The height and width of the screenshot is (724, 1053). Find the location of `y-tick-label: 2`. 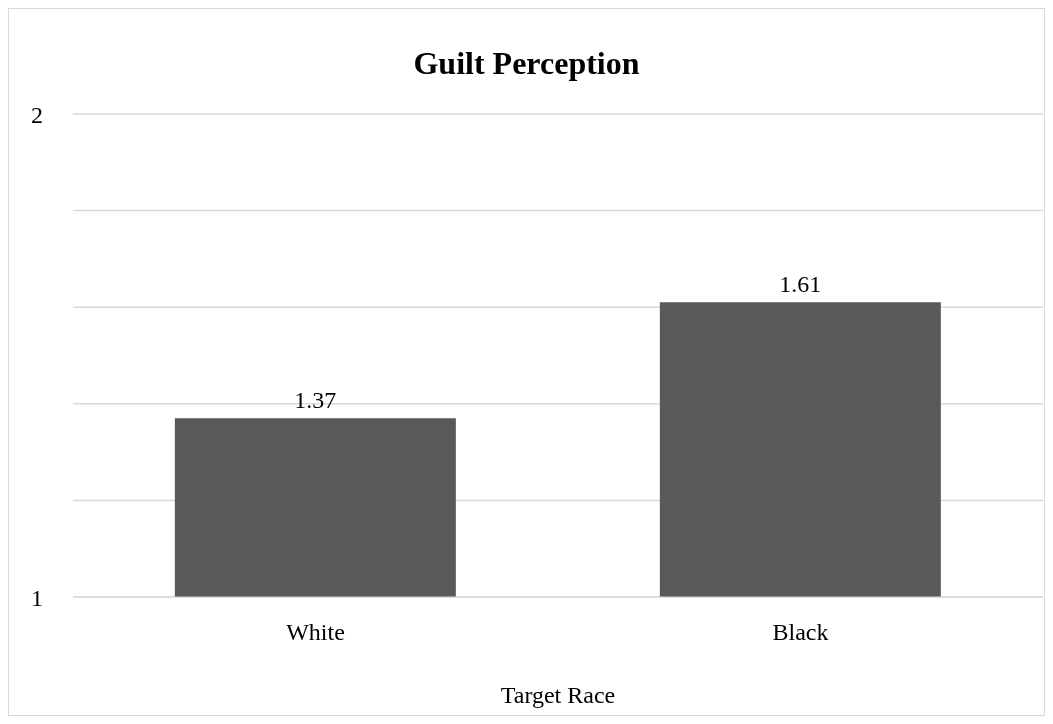

y-tick-label: 2 is located at coordinates (37, 114).